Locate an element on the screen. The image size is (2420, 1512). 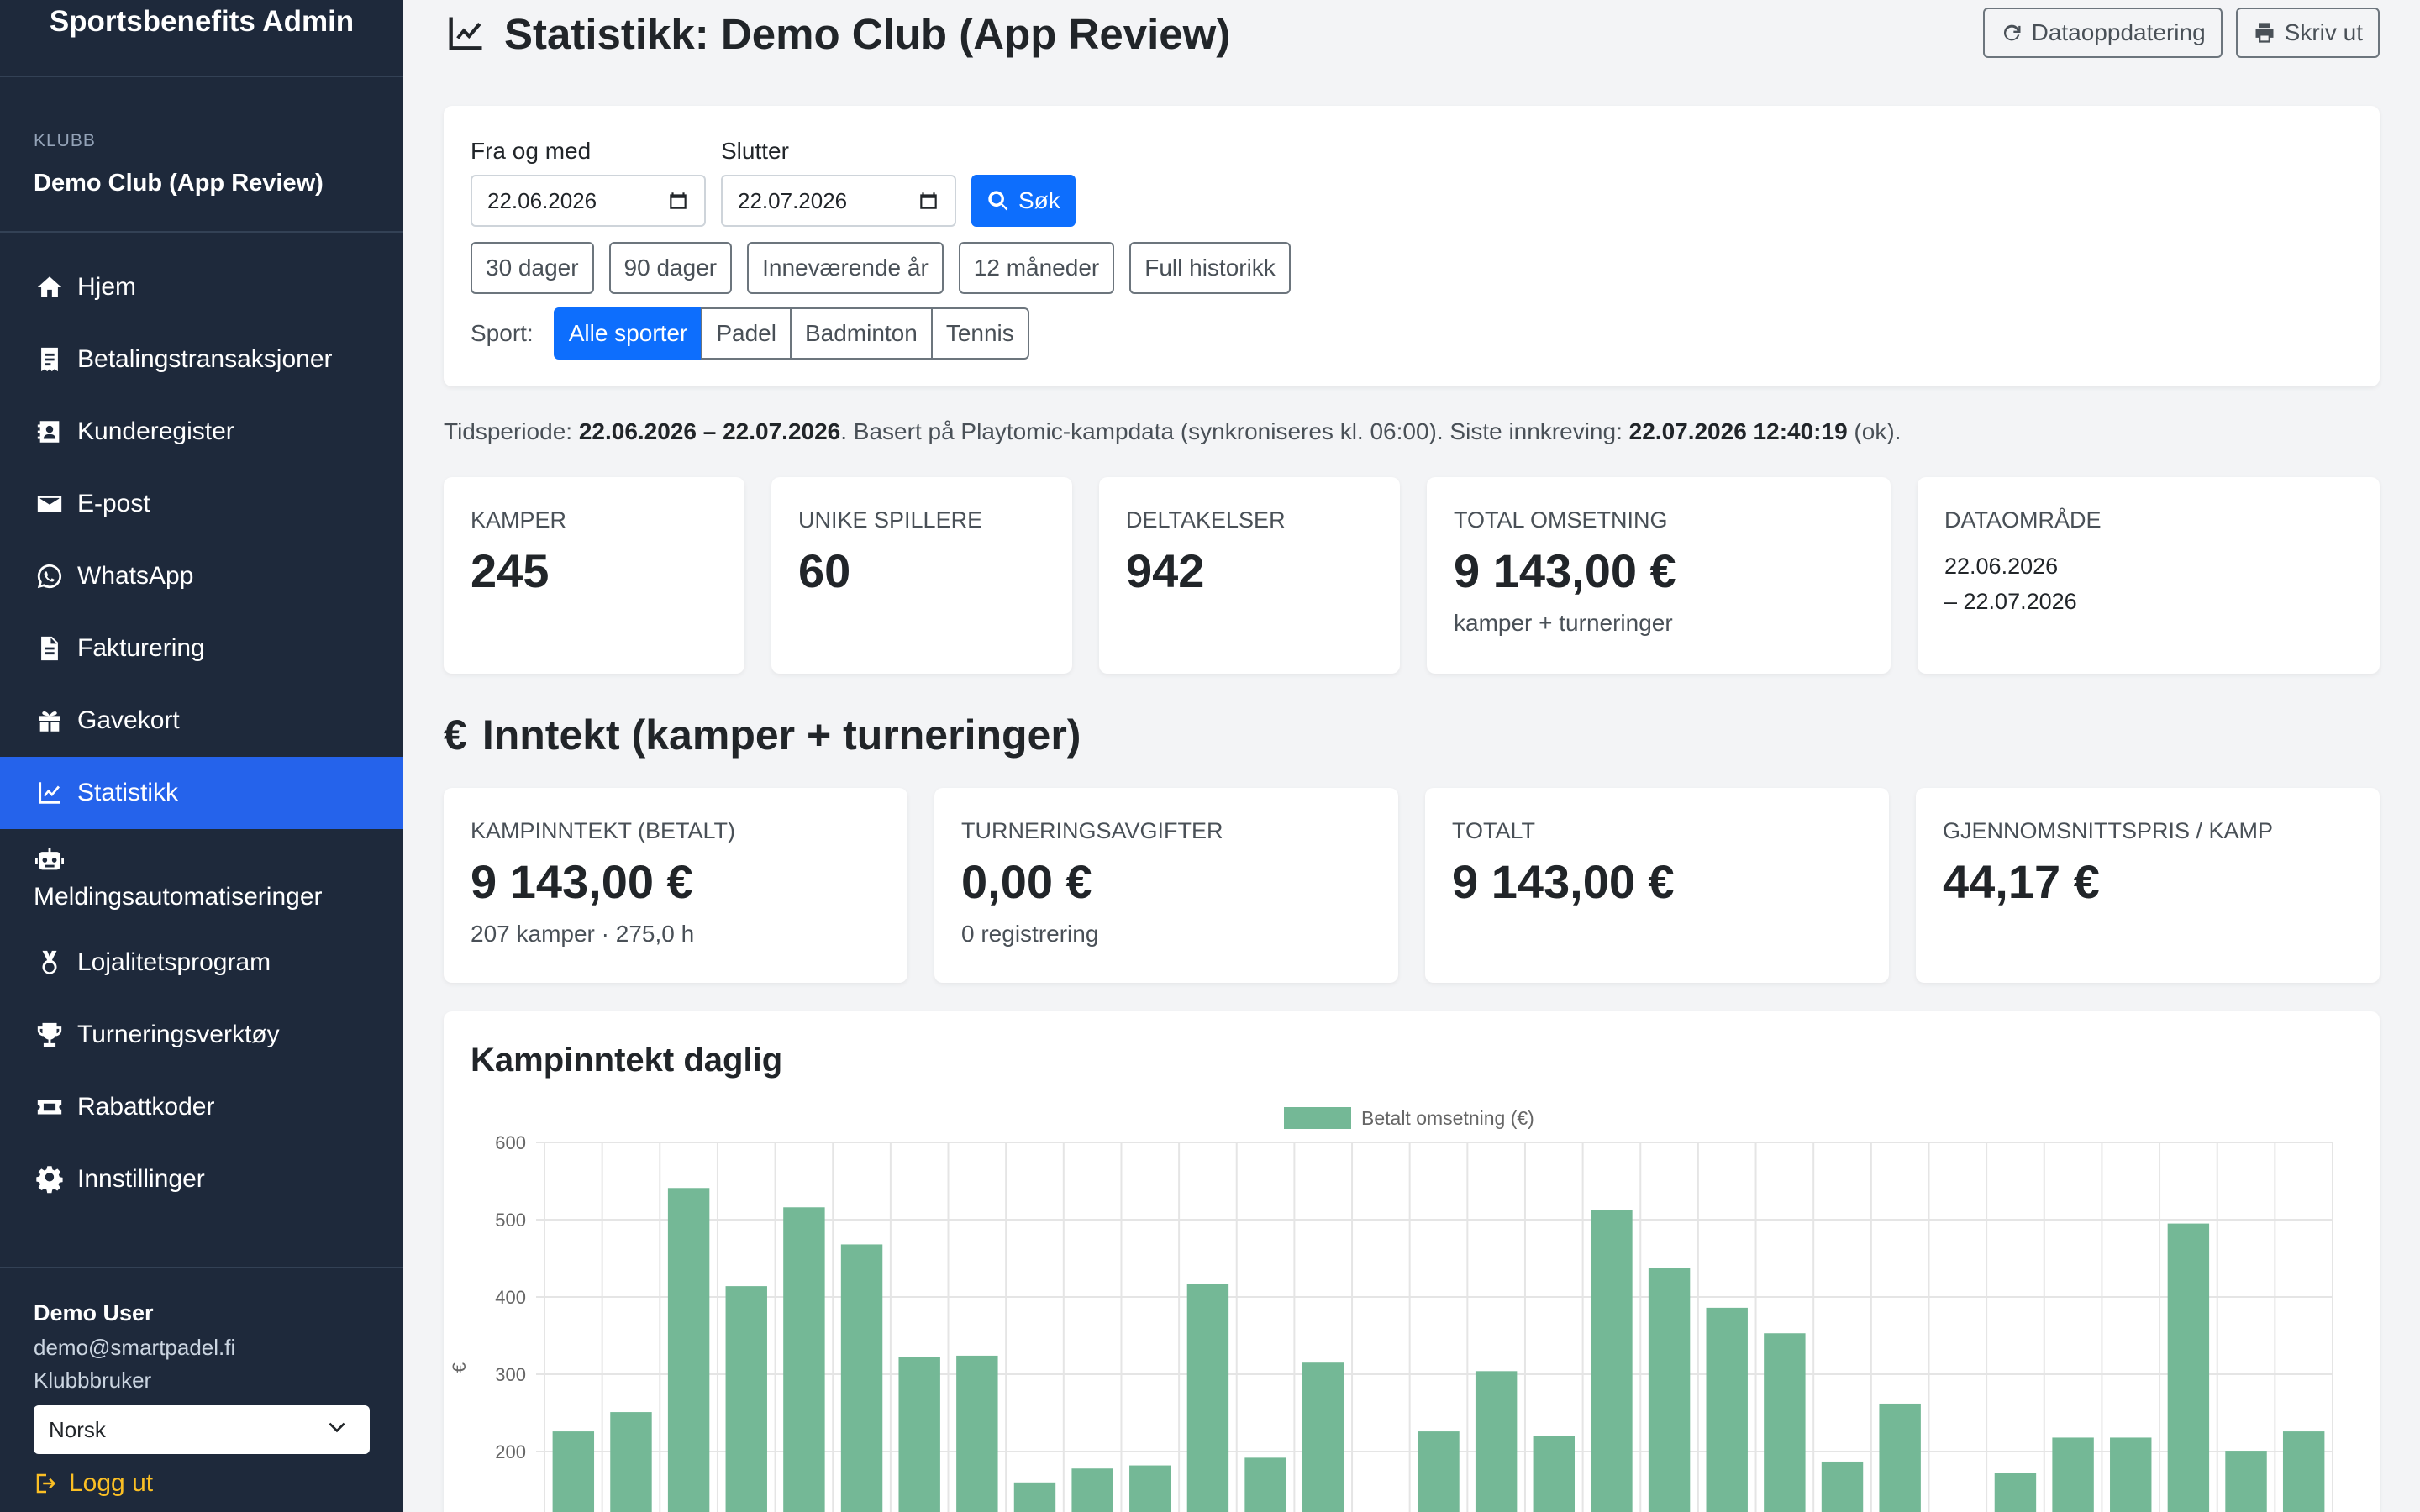
sidebar-item-hjem: Hjem is located at coordinates (202, 287).